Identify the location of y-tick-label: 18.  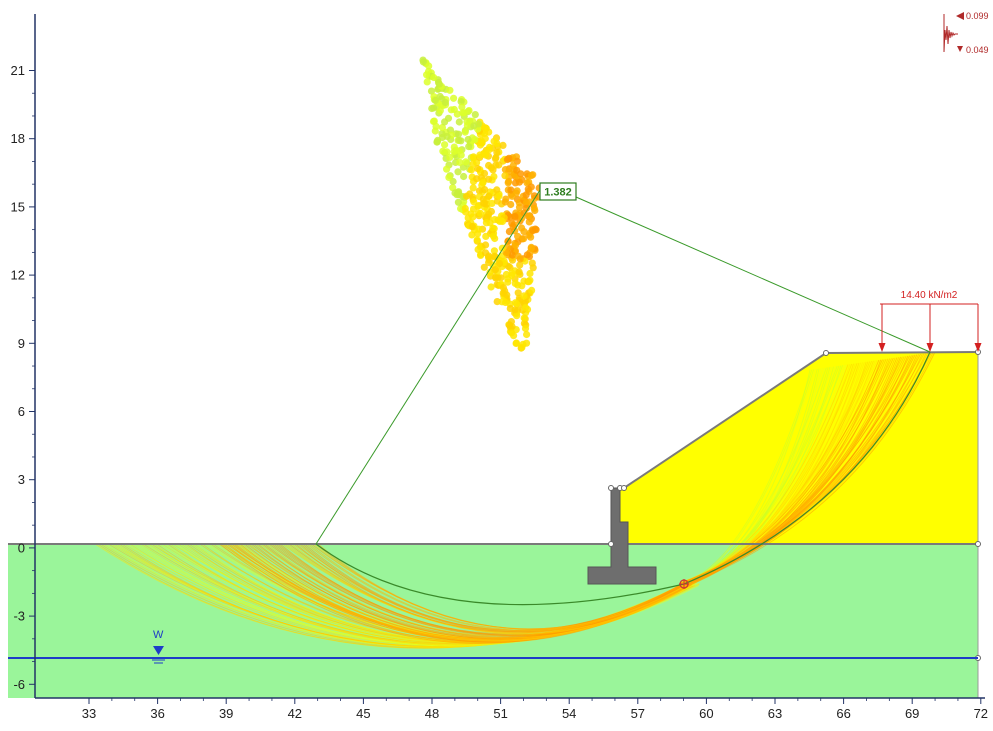
(18, 138).